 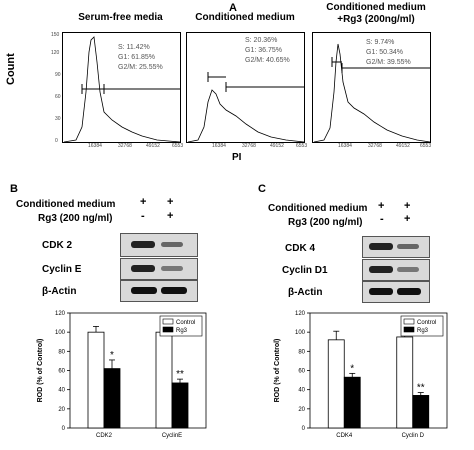 I want to click on chart-b-ytick-label-6: 120, so click(x=60, y=314).